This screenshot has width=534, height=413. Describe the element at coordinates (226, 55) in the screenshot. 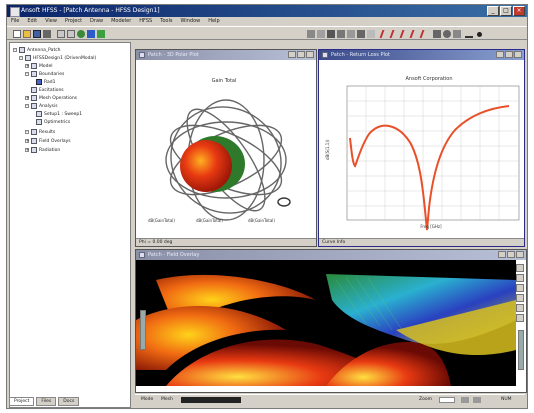

I see `pattern-window-titlebar: Patch - 3D Polar Plot` at that location.